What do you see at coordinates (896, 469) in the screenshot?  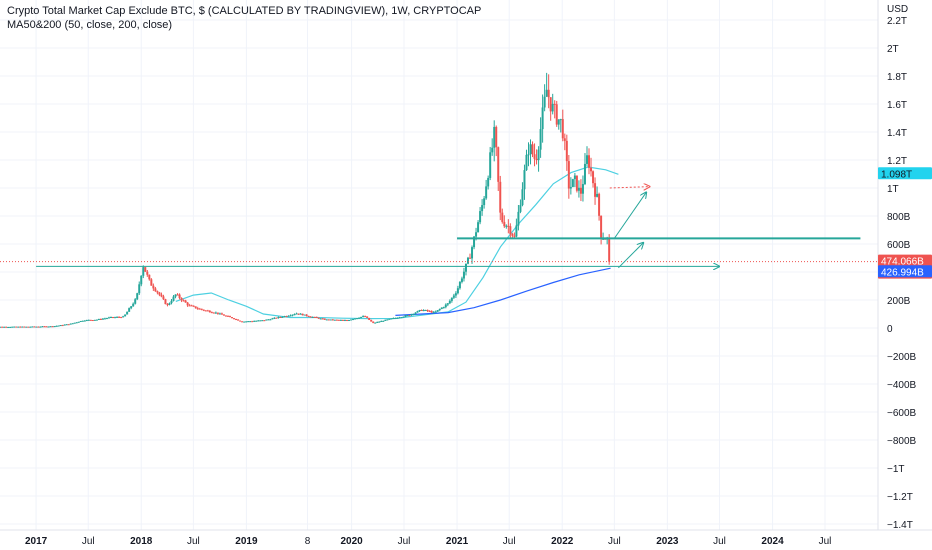 I see `y-tick-label: −1T` at bounding box center [896, 469].